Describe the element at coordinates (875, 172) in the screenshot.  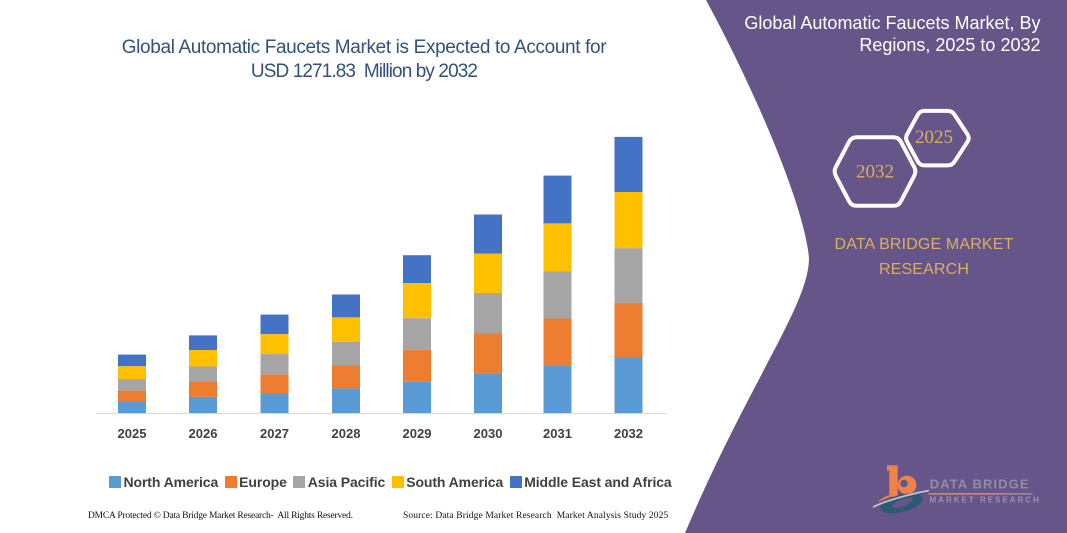
I see `svg-text: 2032` at that location.